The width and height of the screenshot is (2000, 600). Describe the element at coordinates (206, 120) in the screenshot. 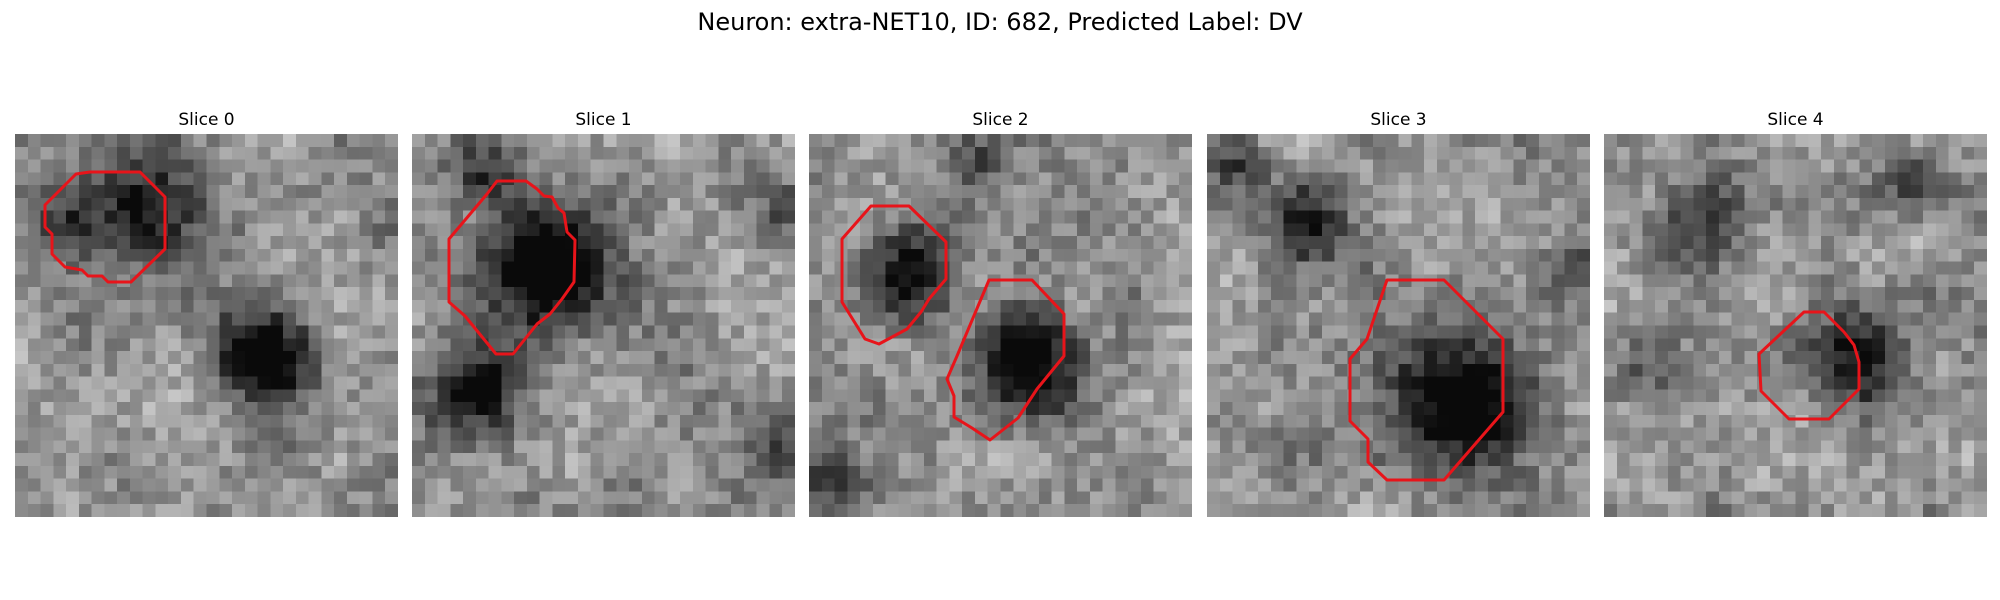

I see `slice-title: Slice 0` at that location.